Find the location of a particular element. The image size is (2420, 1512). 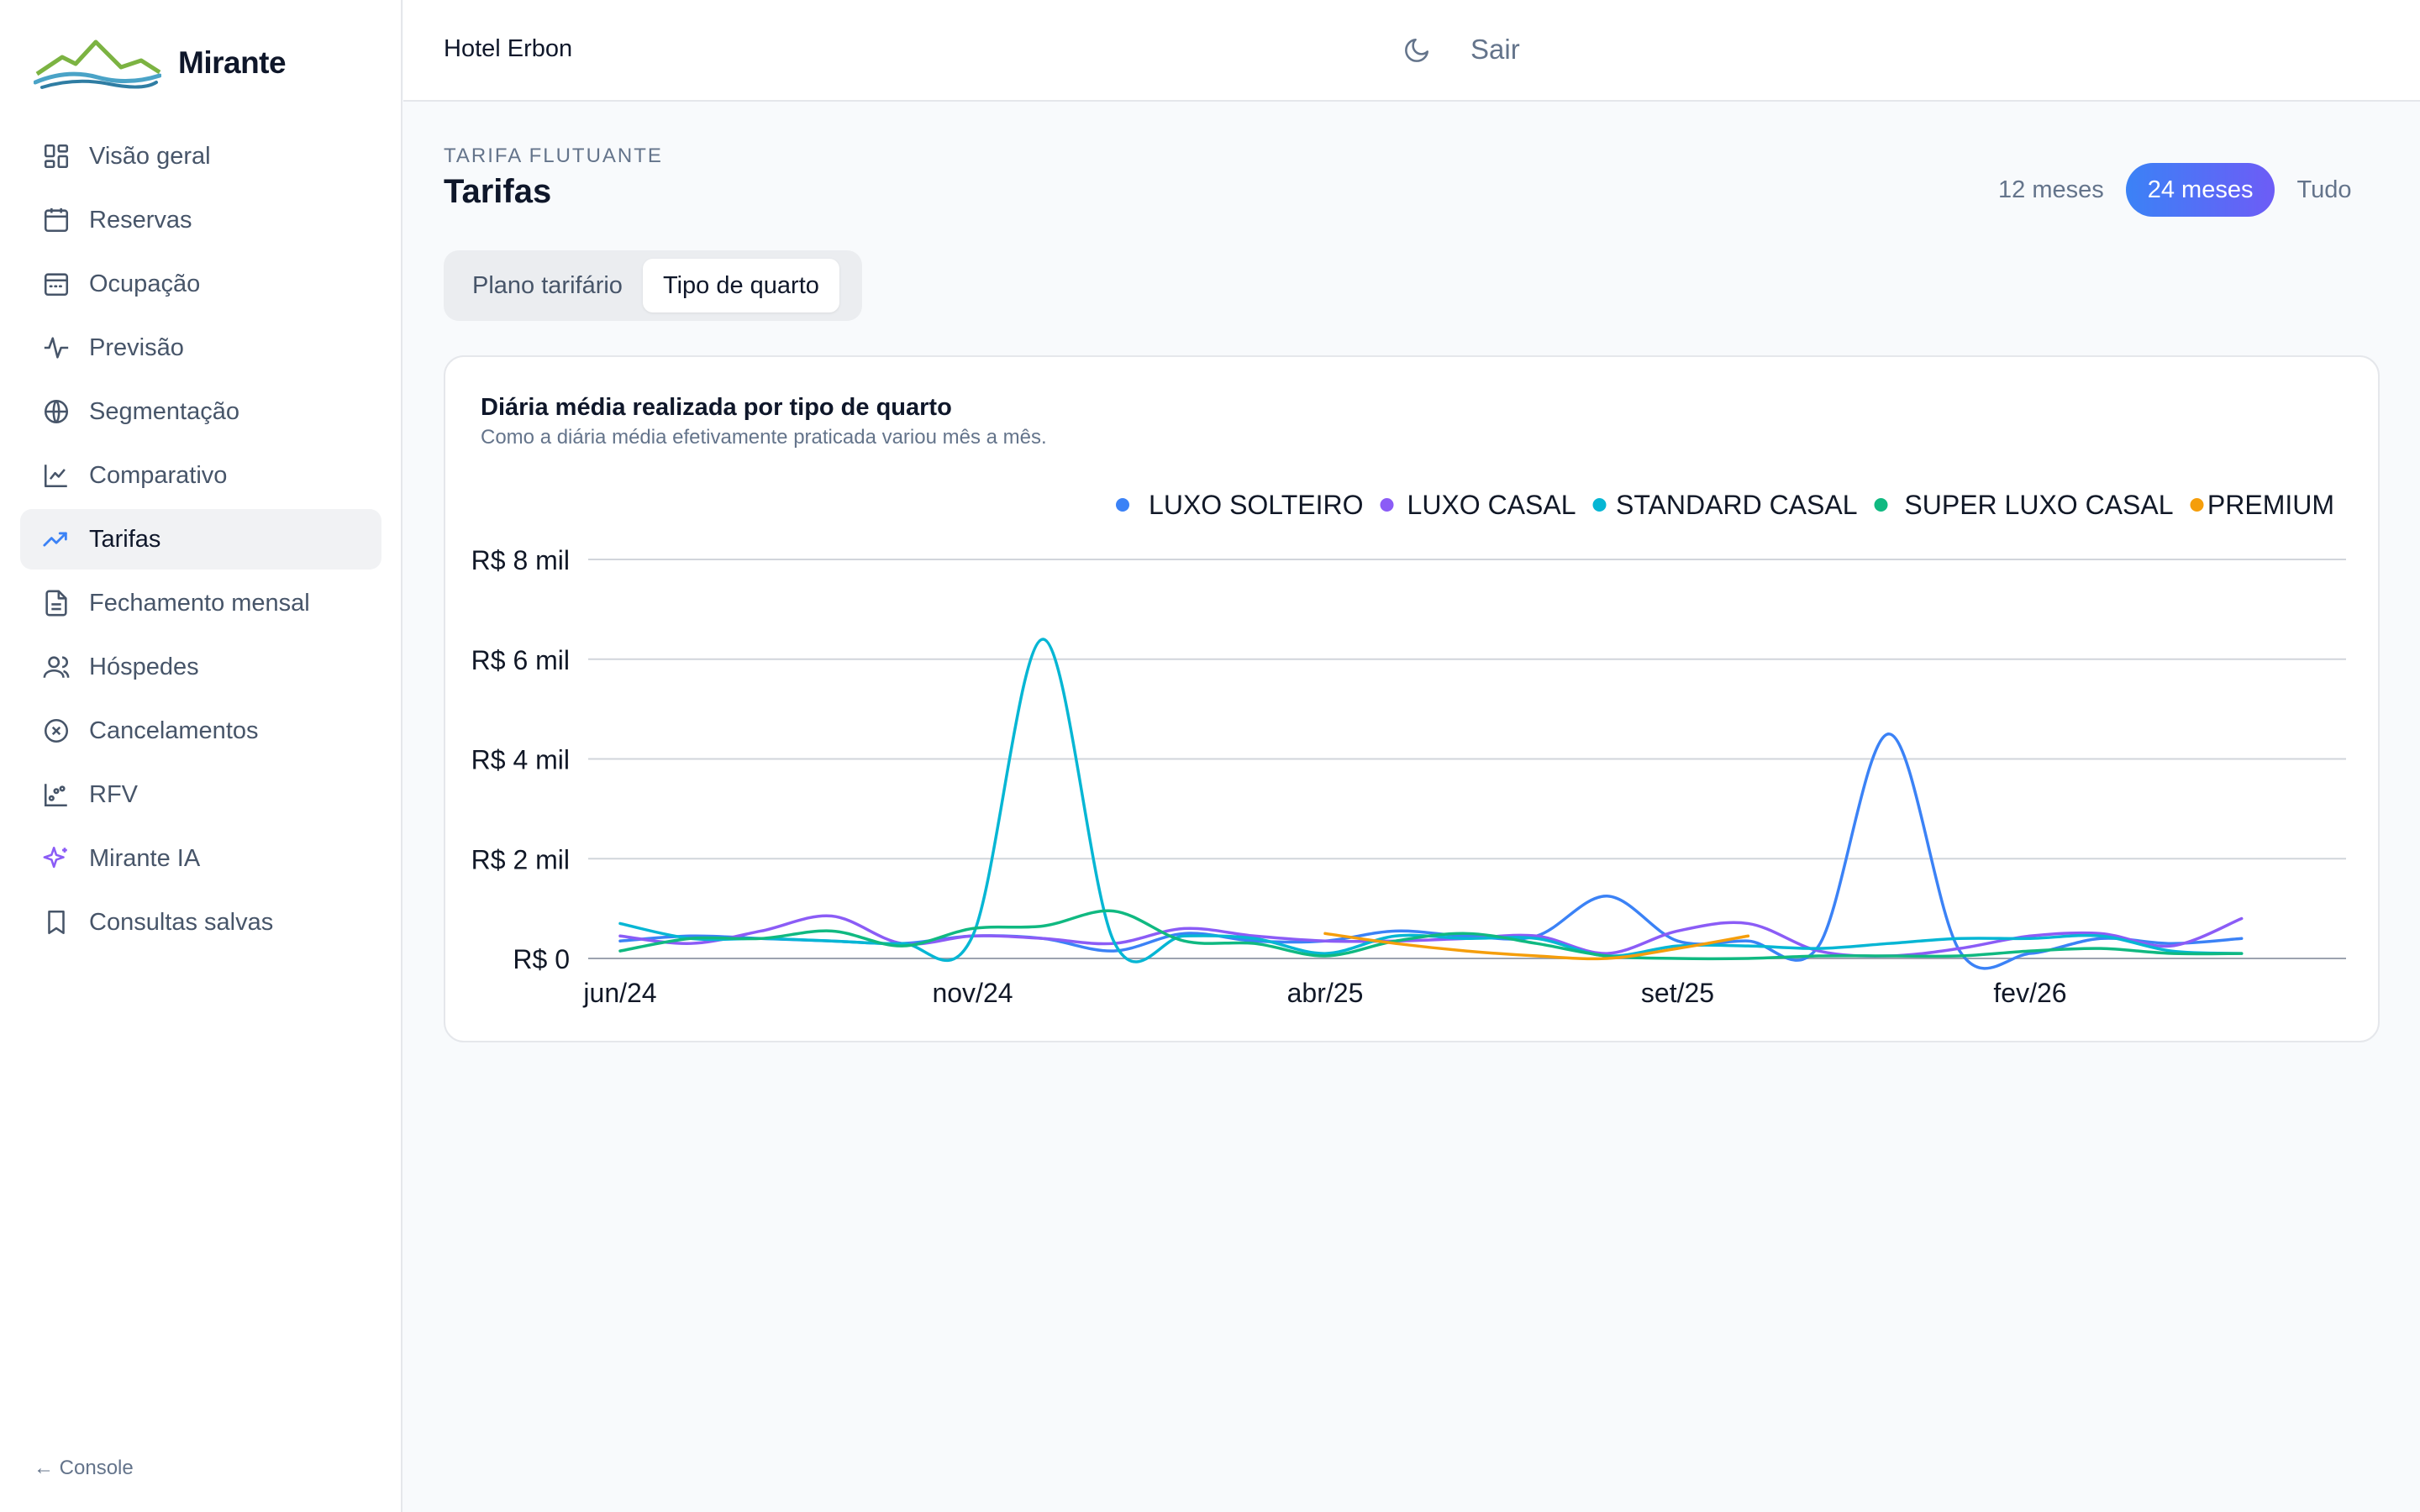

sidebar-item-consultas-salvas: Consultas salvas is located at coordinates (200, 922).